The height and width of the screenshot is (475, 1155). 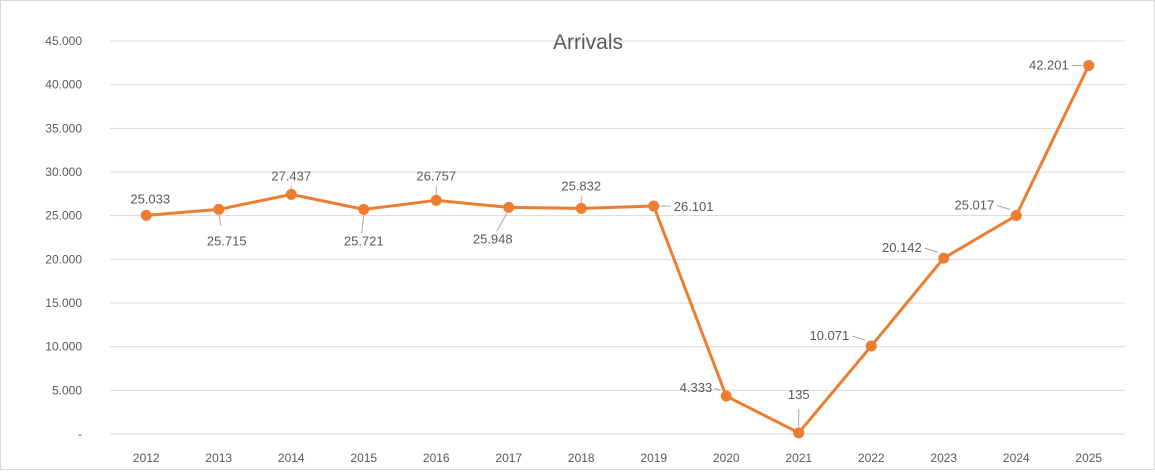 What do you see at coordinates (146, 458) in the screenshot?
I see `x-tick-label: 2012` at bounding box center [146, 458].